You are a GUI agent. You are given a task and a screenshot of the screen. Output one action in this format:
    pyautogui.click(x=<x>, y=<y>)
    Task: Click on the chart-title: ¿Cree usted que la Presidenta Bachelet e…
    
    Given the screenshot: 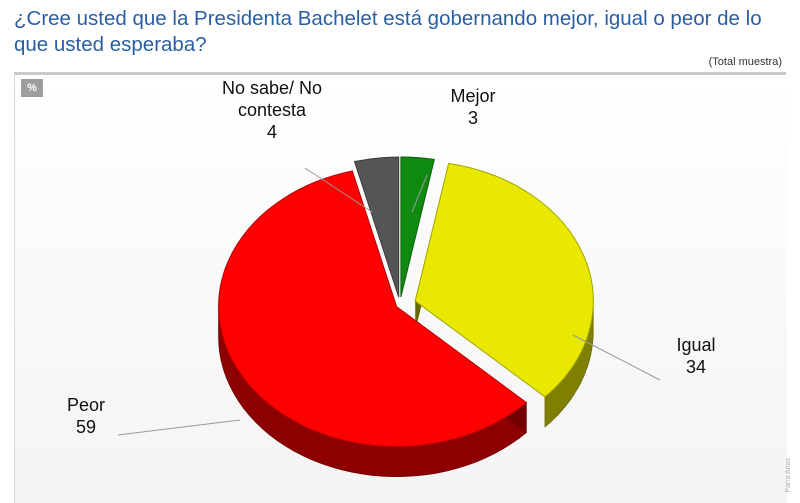 What is the action you would take?
    pyautogui.click(x=388, y=31)
    